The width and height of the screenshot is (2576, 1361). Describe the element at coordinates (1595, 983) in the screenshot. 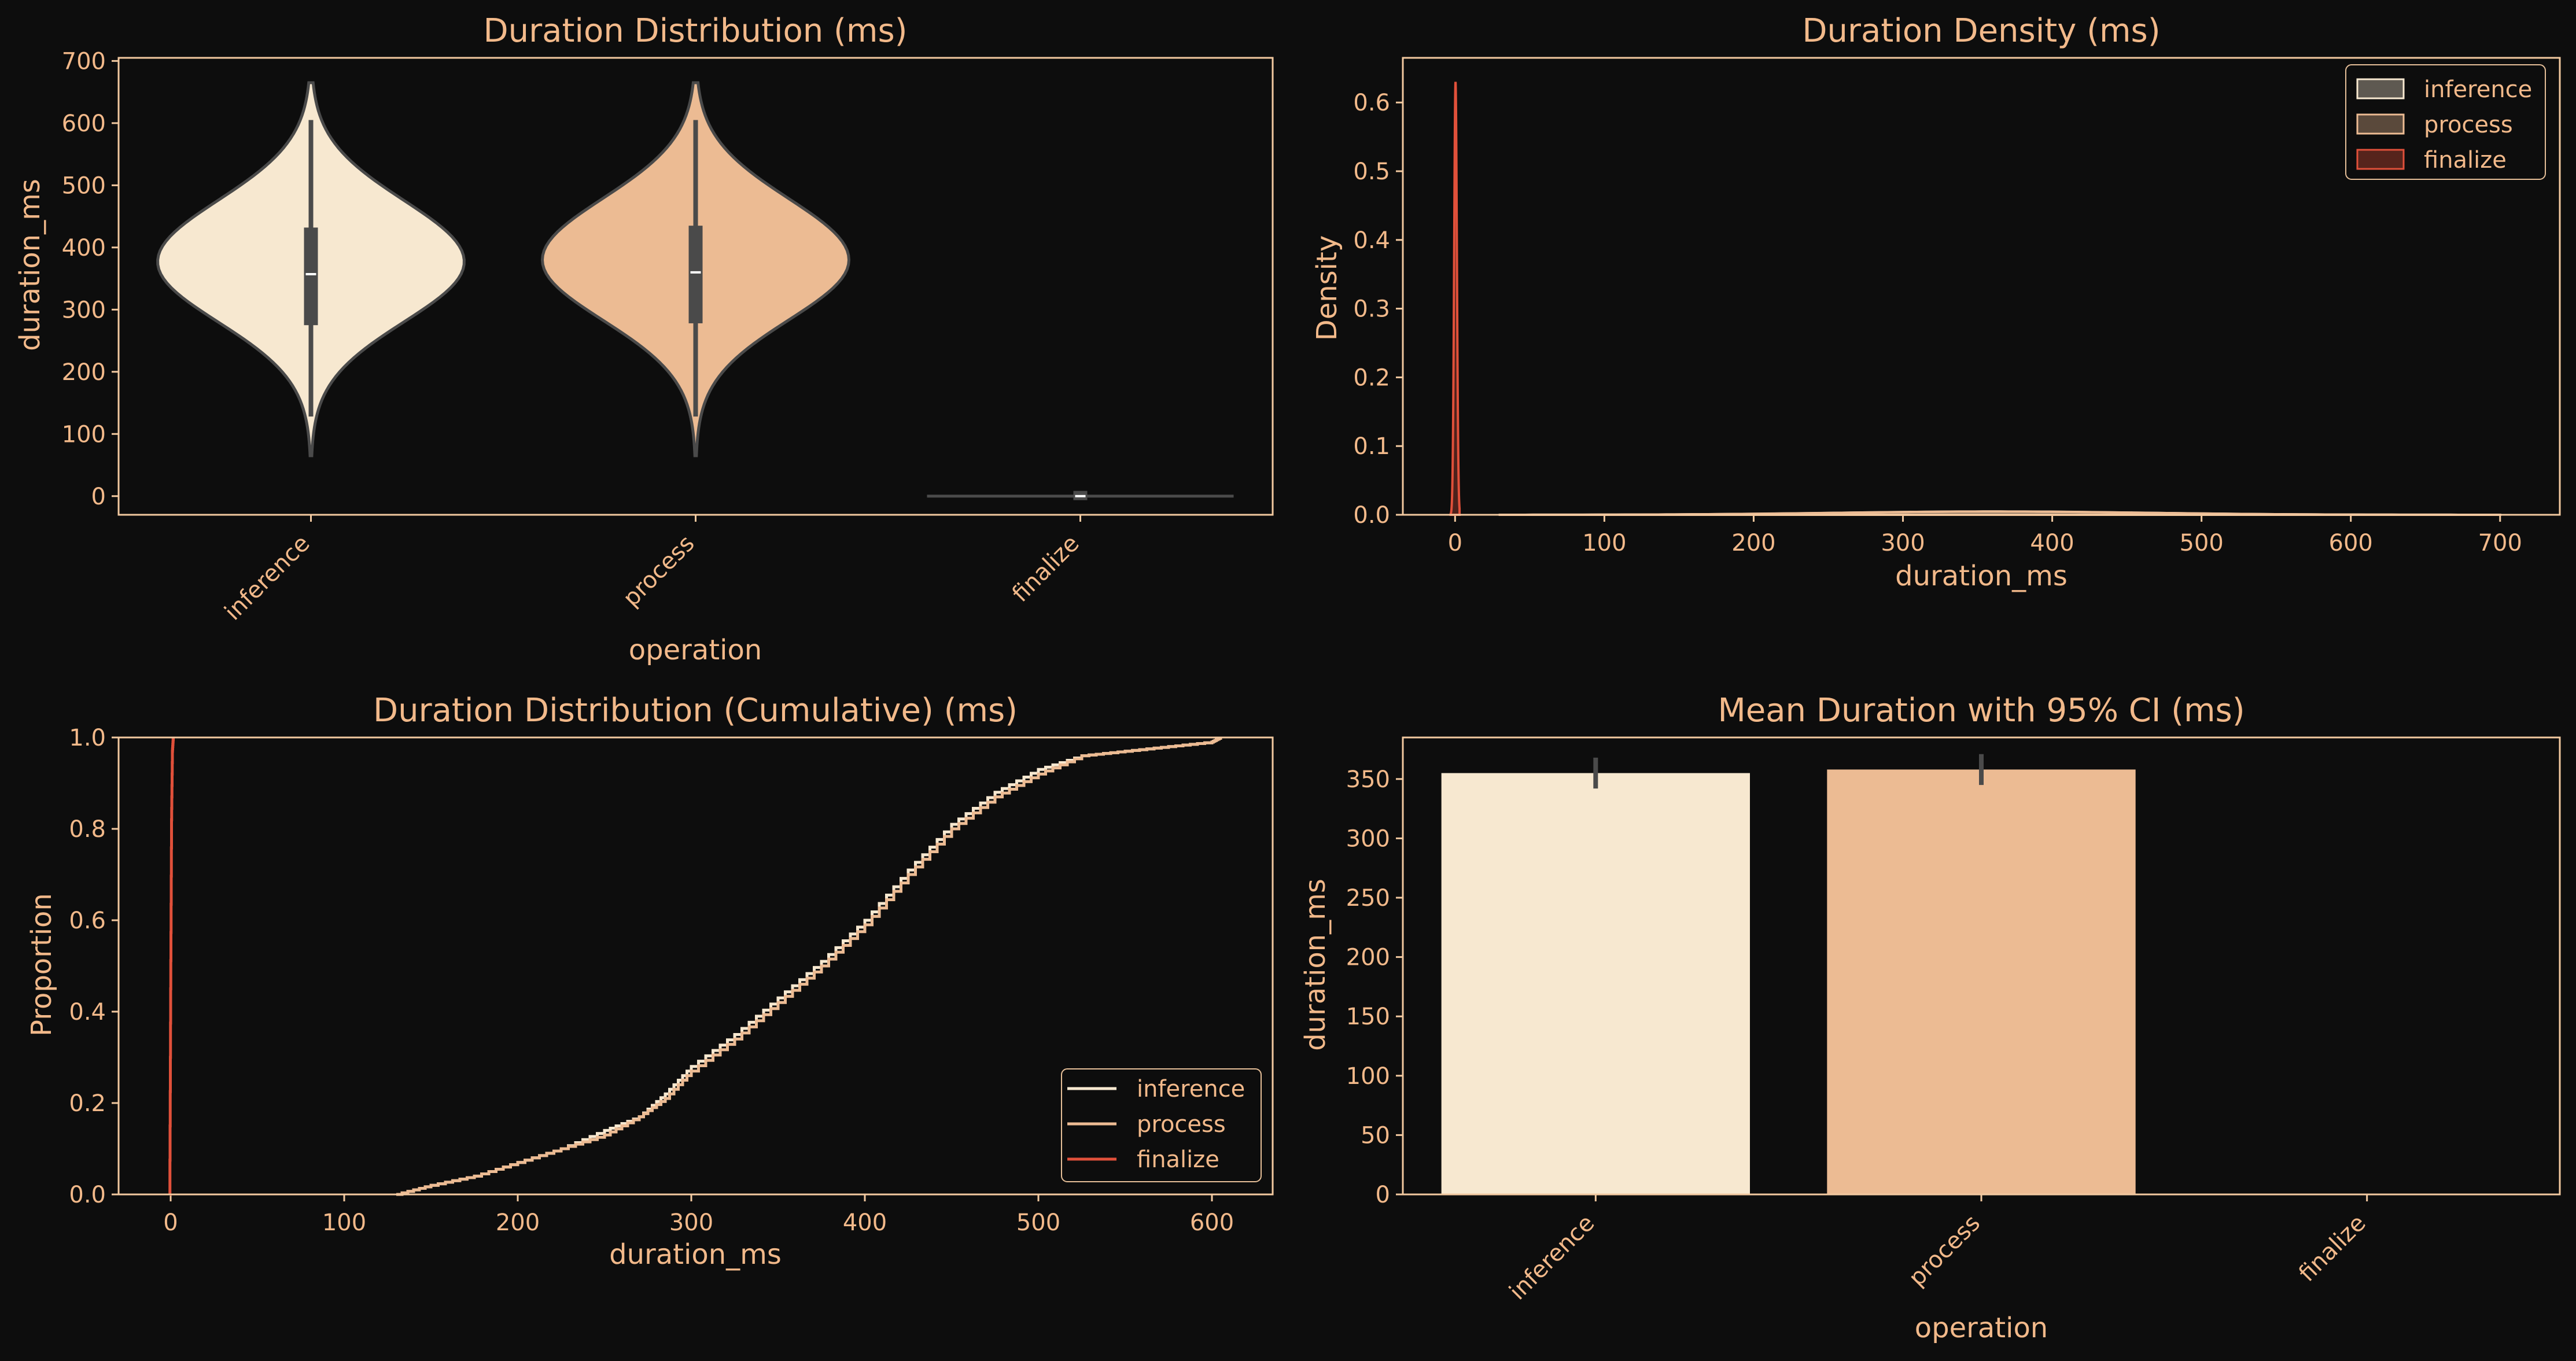

I see `bar-inference` at that location.